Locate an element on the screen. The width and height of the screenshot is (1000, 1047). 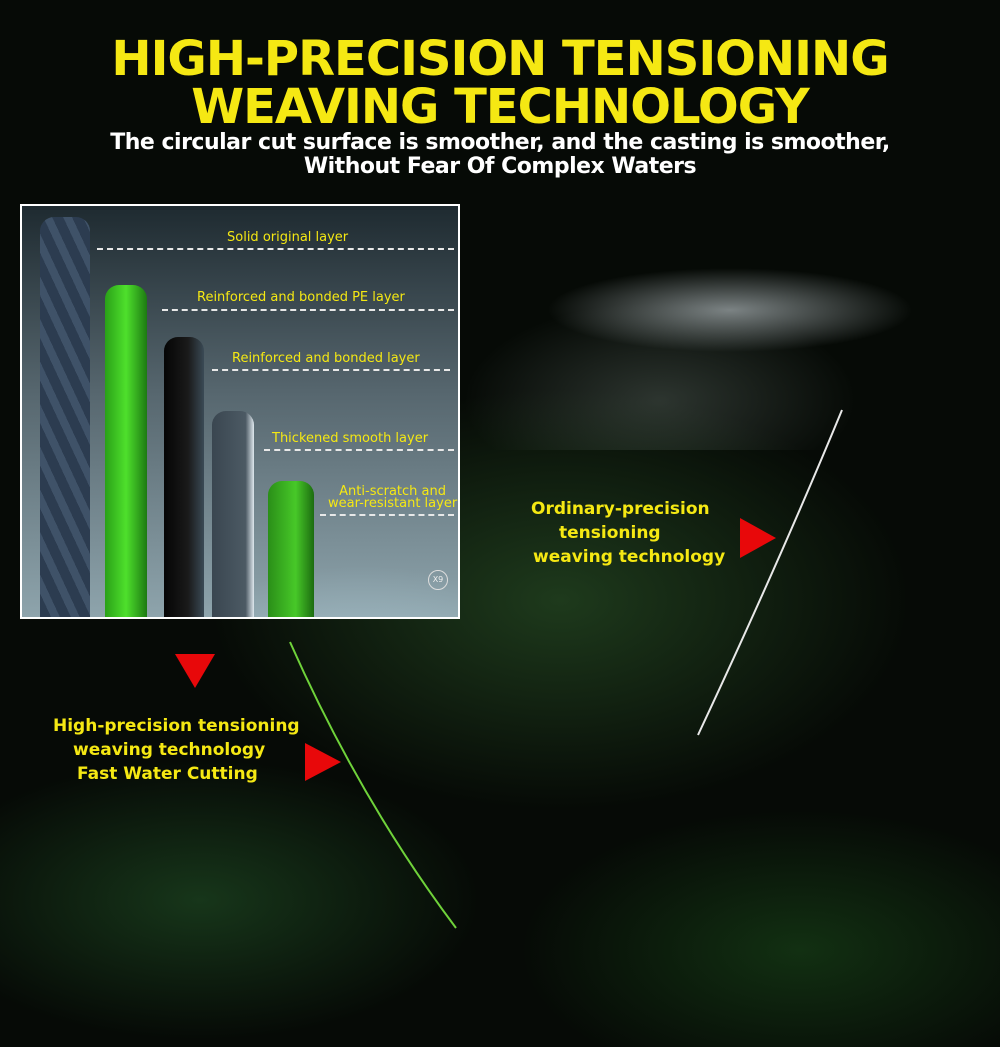
arrow-down is located at coordinates (195, 671).